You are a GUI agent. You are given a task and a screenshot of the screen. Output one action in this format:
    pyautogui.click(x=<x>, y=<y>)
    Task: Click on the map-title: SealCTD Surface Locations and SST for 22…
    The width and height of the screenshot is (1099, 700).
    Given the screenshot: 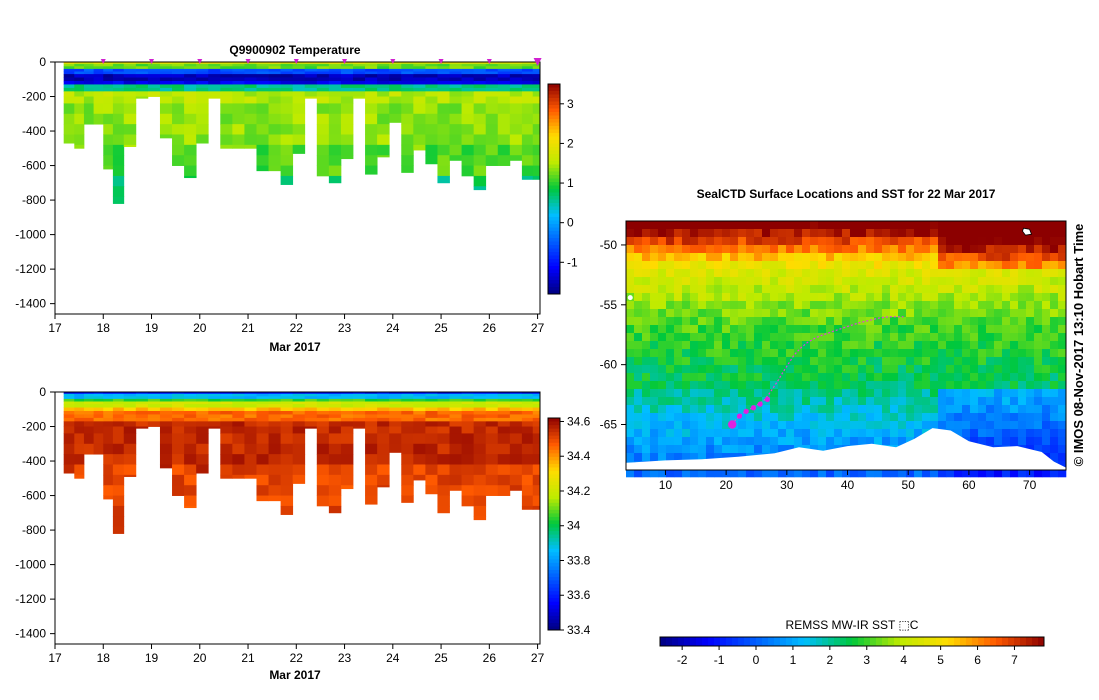 What is the action you would take?
    pyautogui.click(x=846, y=194)
    